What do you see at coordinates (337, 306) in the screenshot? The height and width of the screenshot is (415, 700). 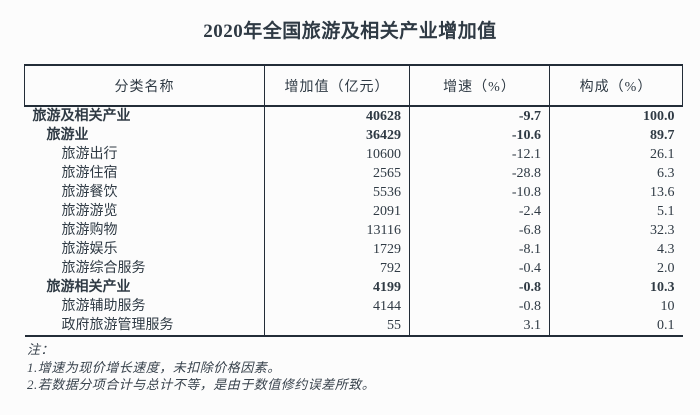 I see `added-value-cell: 4144` at bounding box center [337, 306].